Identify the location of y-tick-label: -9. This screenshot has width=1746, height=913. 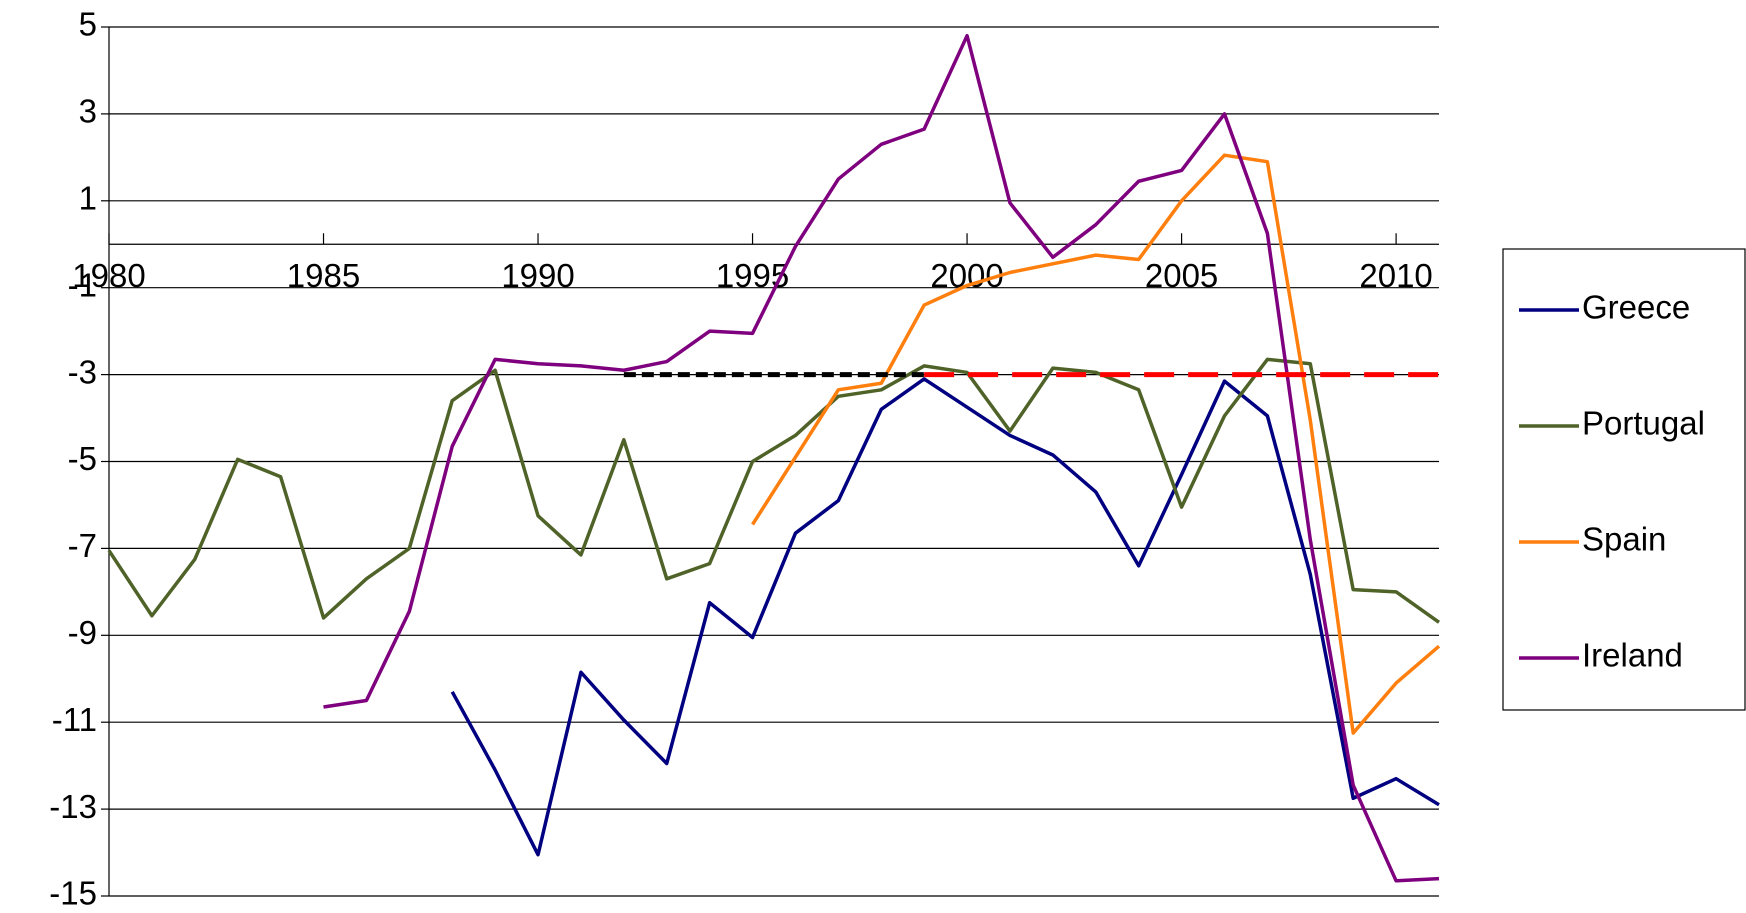
(82, 632).